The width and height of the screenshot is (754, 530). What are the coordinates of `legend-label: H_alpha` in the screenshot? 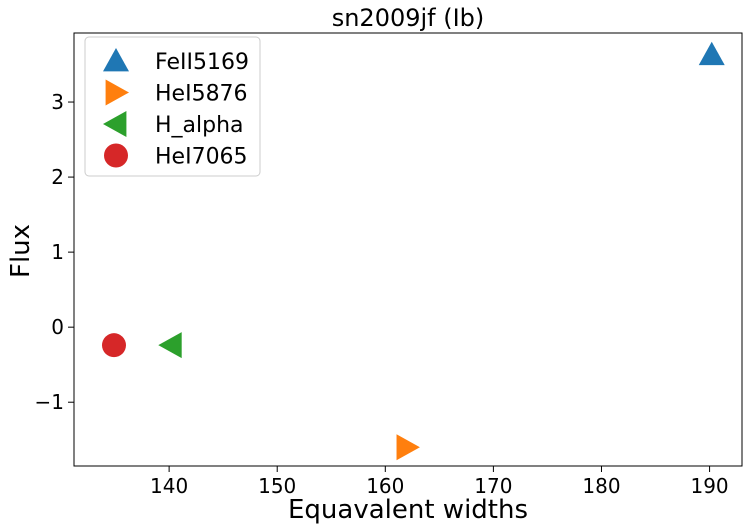 It's located at (199, 125).